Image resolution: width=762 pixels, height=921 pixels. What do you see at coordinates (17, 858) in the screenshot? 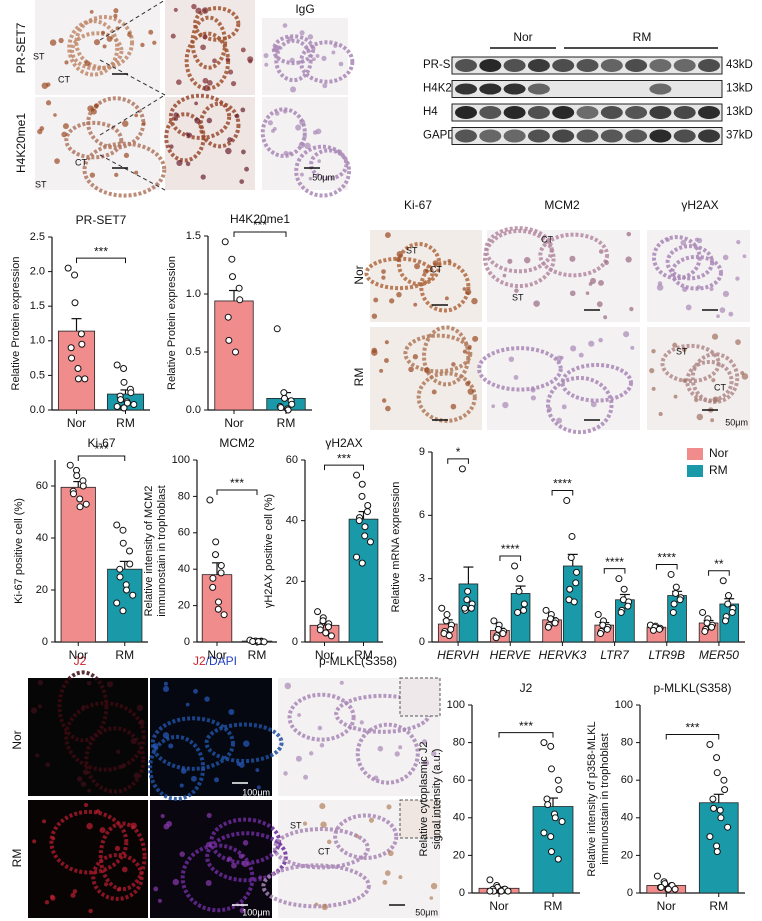
I see `row-label: RM` at bounding box center [17, 858].